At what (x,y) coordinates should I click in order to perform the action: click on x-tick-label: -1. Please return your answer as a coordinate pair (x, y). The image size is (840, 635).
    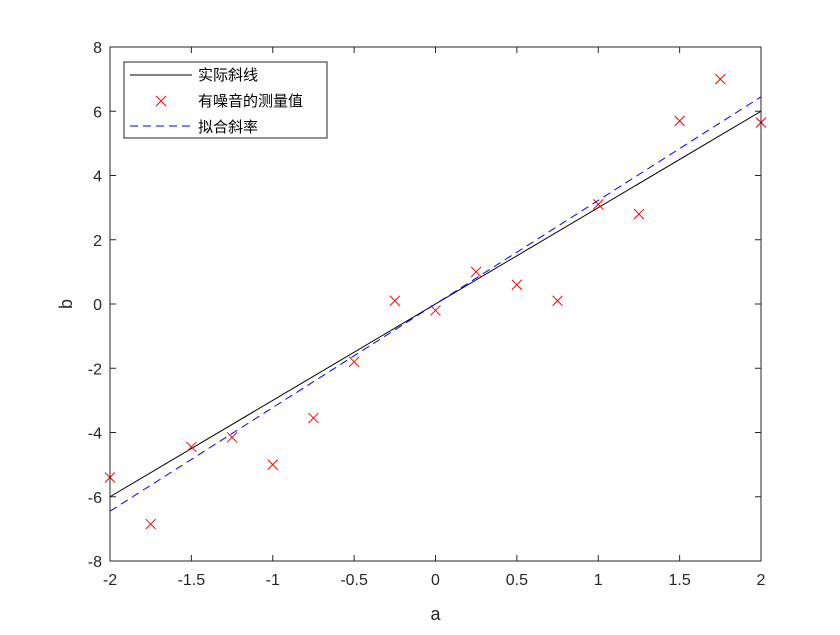
    Looking at the image, I should click on (273, 580).